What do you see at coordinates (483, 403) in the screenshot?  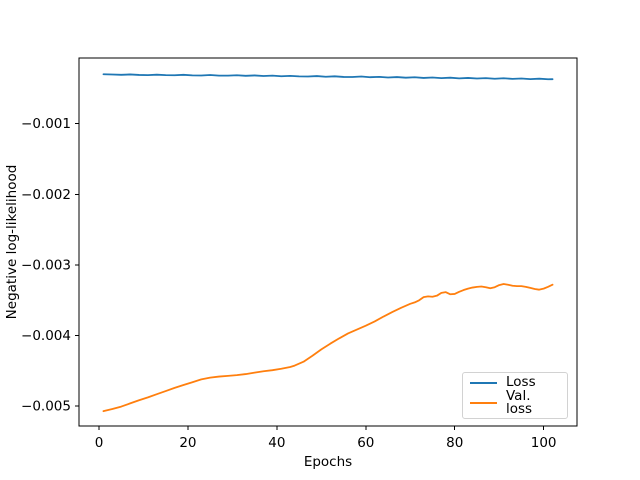 I see `legend-line-sample-val-loss` at bounding box center [483, 403].